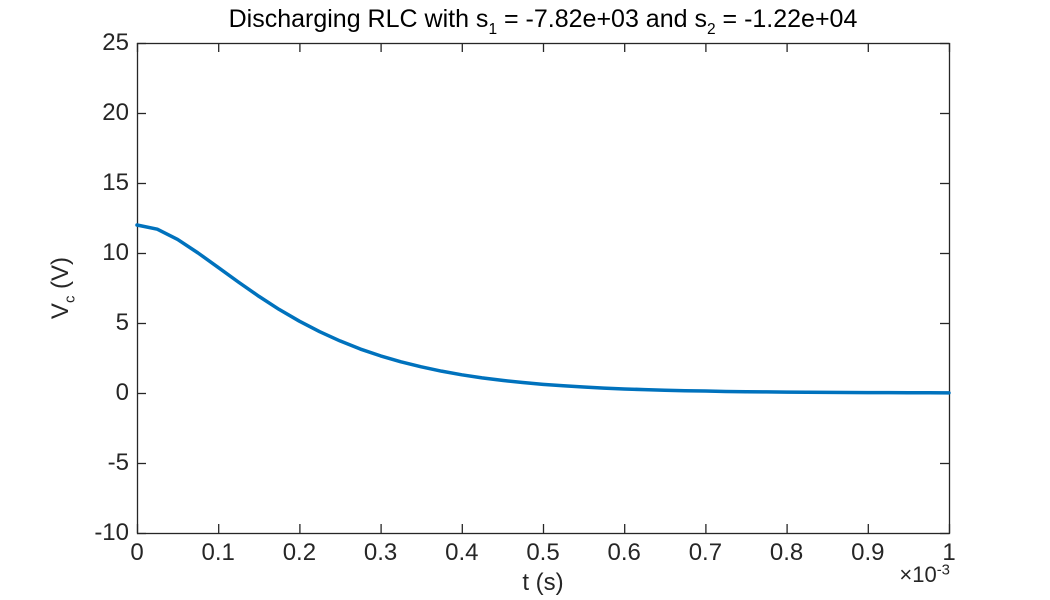 The image size is (1050, 600). I want to click on y-tick-label: 5, so click(122, 322).